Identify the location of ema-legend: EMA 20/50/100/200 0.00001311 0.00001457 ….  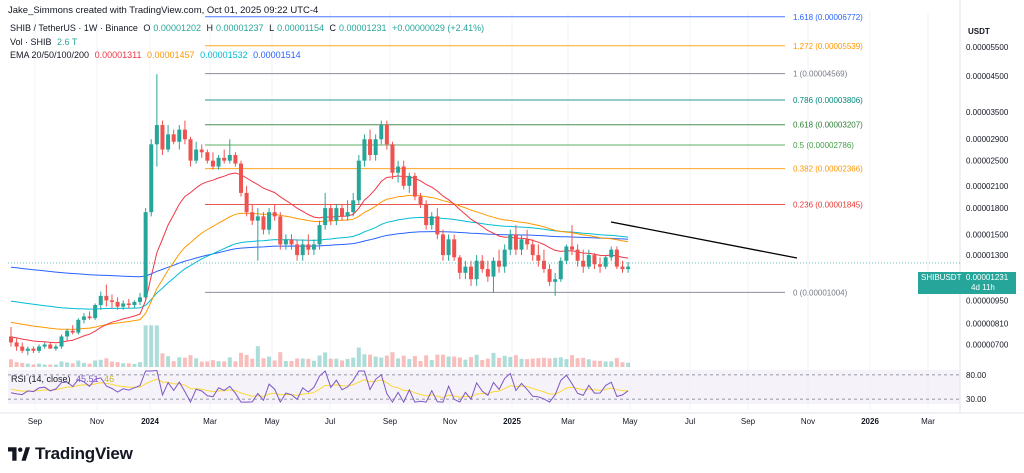
(155, 55).